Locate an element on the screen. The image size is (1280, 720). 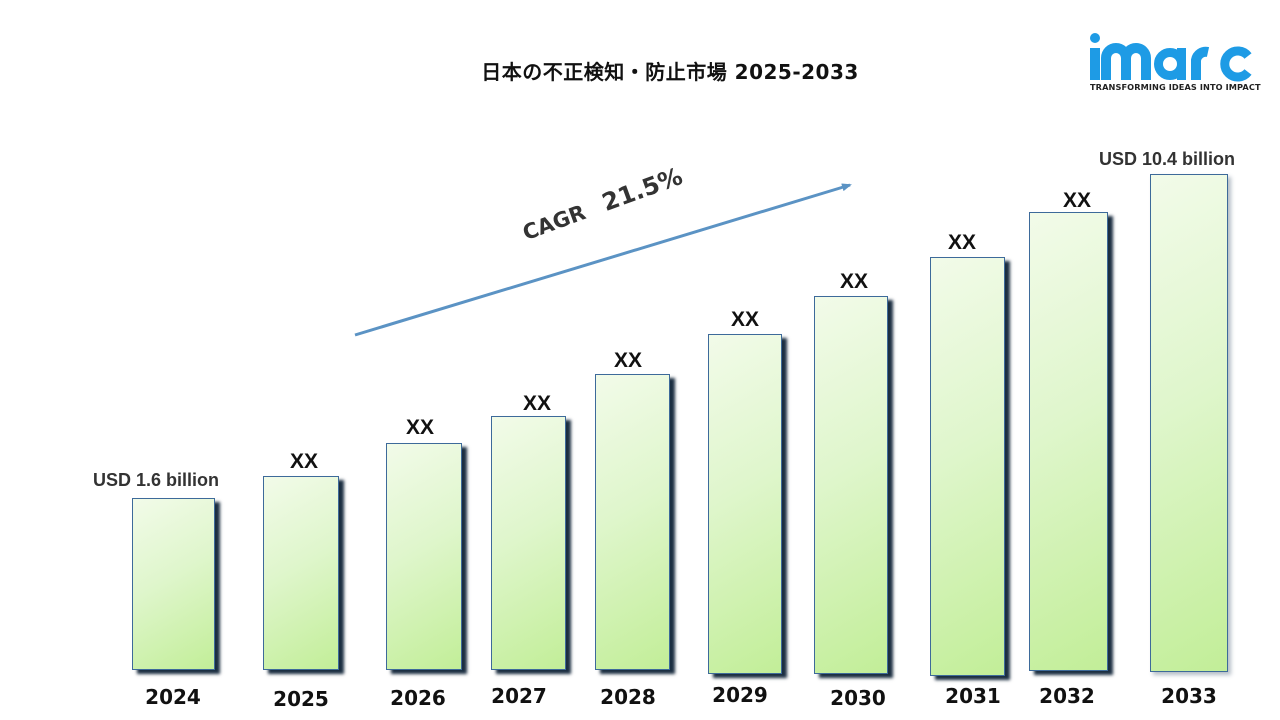
value-label-2033: USD 10.4 billion is located at coordinates (1167, 159).